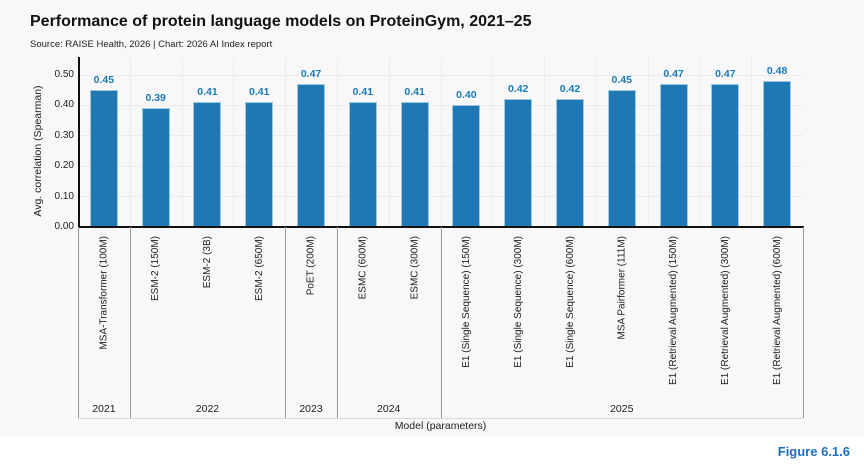  I want to click on y-axis-line, so click(79, 142).